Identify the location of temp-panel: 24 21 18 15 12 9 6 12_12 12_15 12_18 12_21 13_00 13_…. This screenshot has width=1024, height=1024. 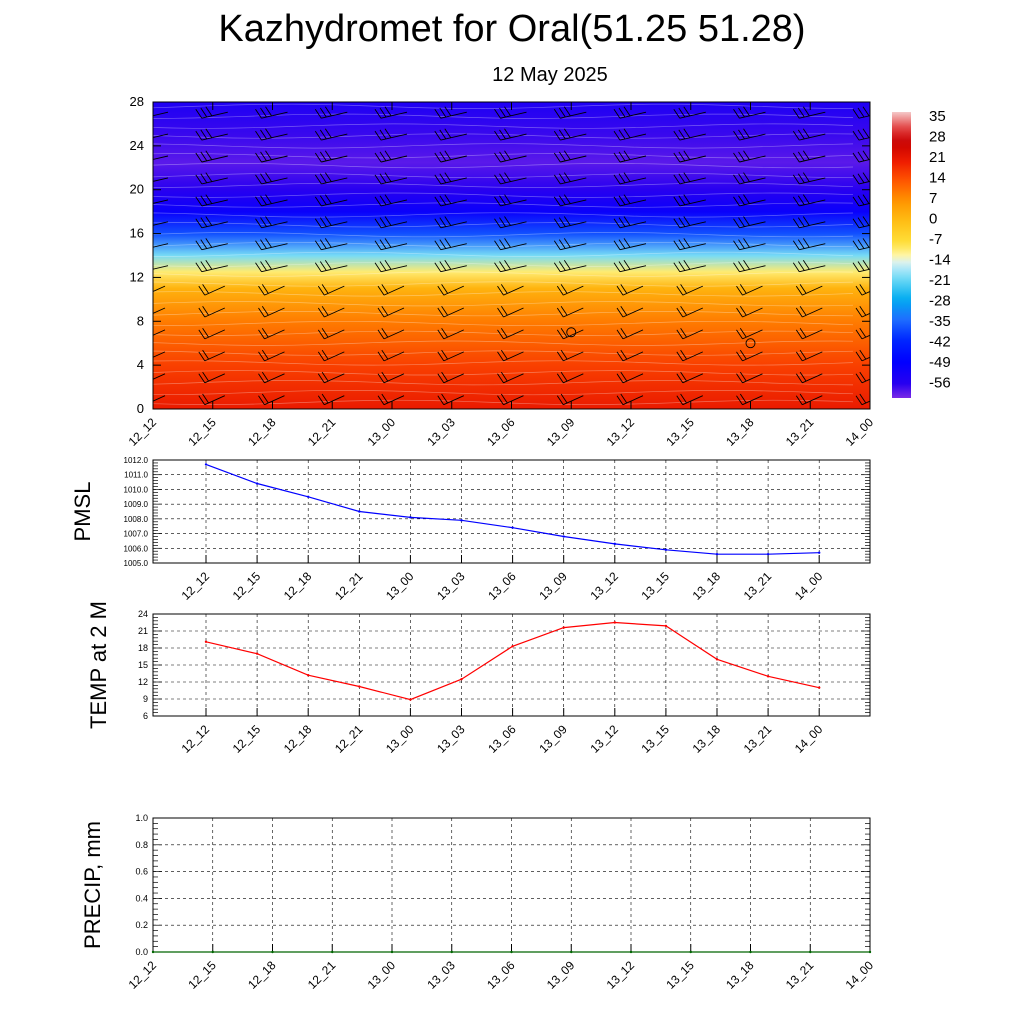
(478, 678).